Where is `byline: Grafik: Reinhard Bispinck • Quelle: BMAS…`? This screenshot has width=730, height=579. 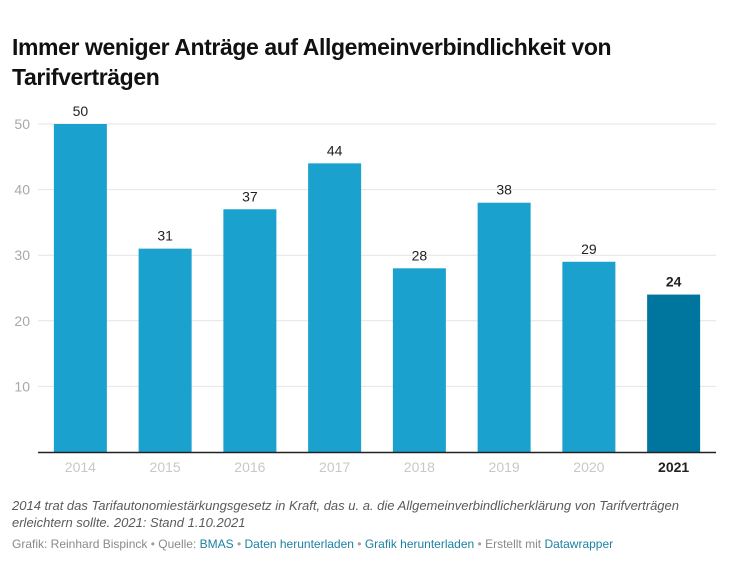 byline: Grafik: Reinhard Bispinck • Quelle: BMAS… is located at coordinates (312, 544).